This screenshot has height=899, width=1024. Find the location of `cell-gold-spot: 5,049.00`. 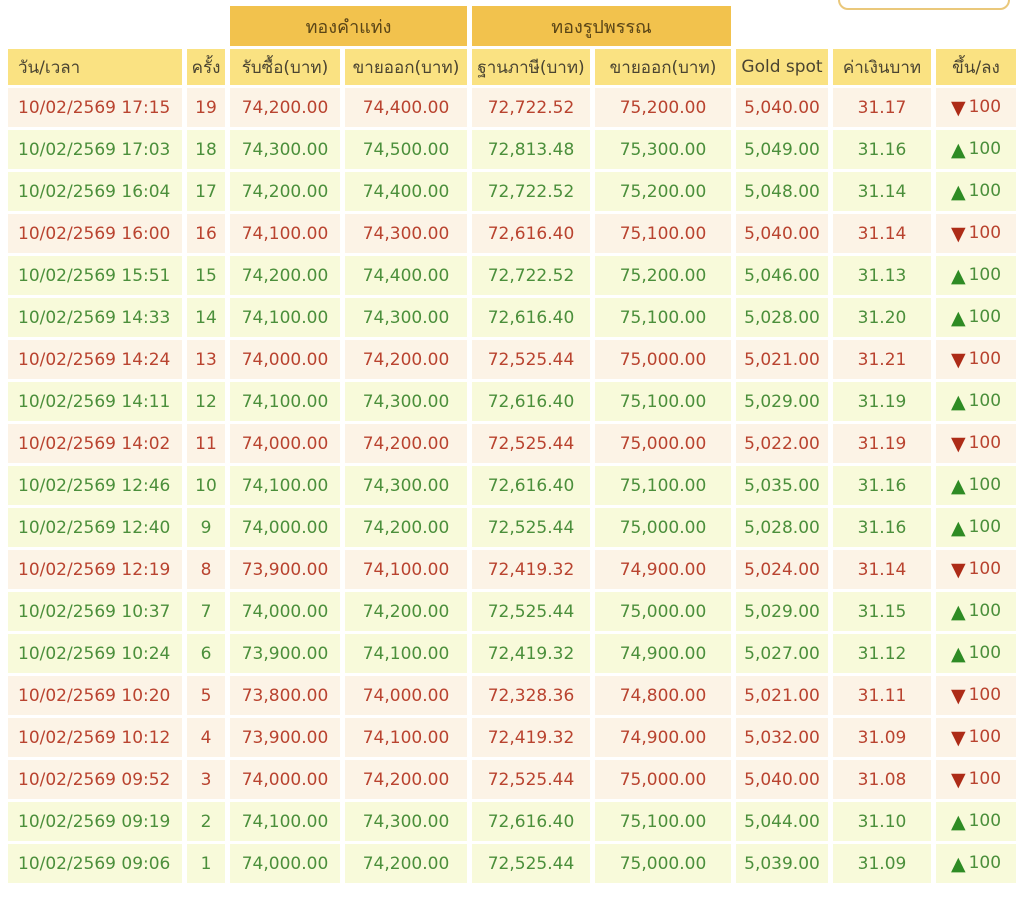

cell-gold-spot: 5,049.00 is located at coordinates (782, 149).